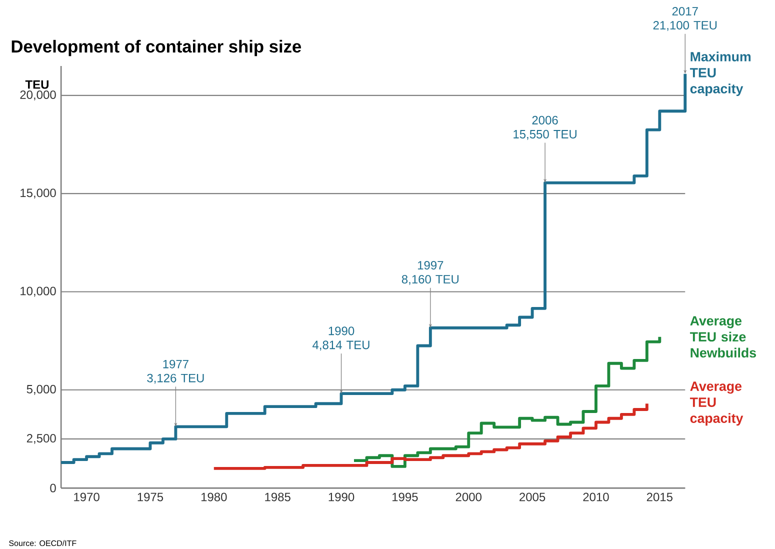 The height and width of the screenshot is (549, 775). Describe the element at coordinates (596, 497) in the screenshot. I see `x-tick-label: 2010` at that location.